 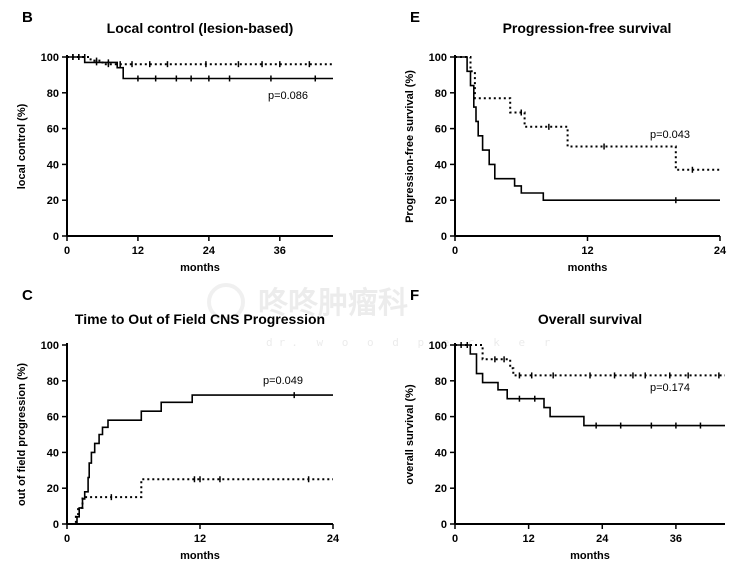 What do you see at coordinates (288, 96) in the screenshot?
I see `p-value-annotation: p=0.086` at bounding box center [288, 96].